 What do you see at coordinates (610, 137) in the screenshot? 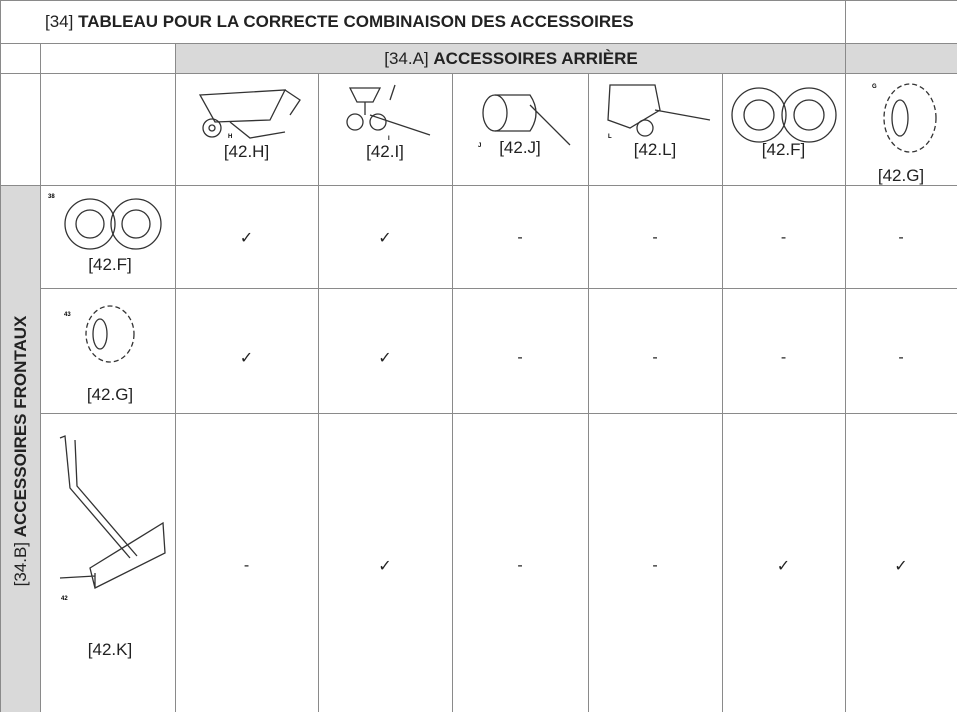
I see `figure-label: L` at bounding box center [610, 137].